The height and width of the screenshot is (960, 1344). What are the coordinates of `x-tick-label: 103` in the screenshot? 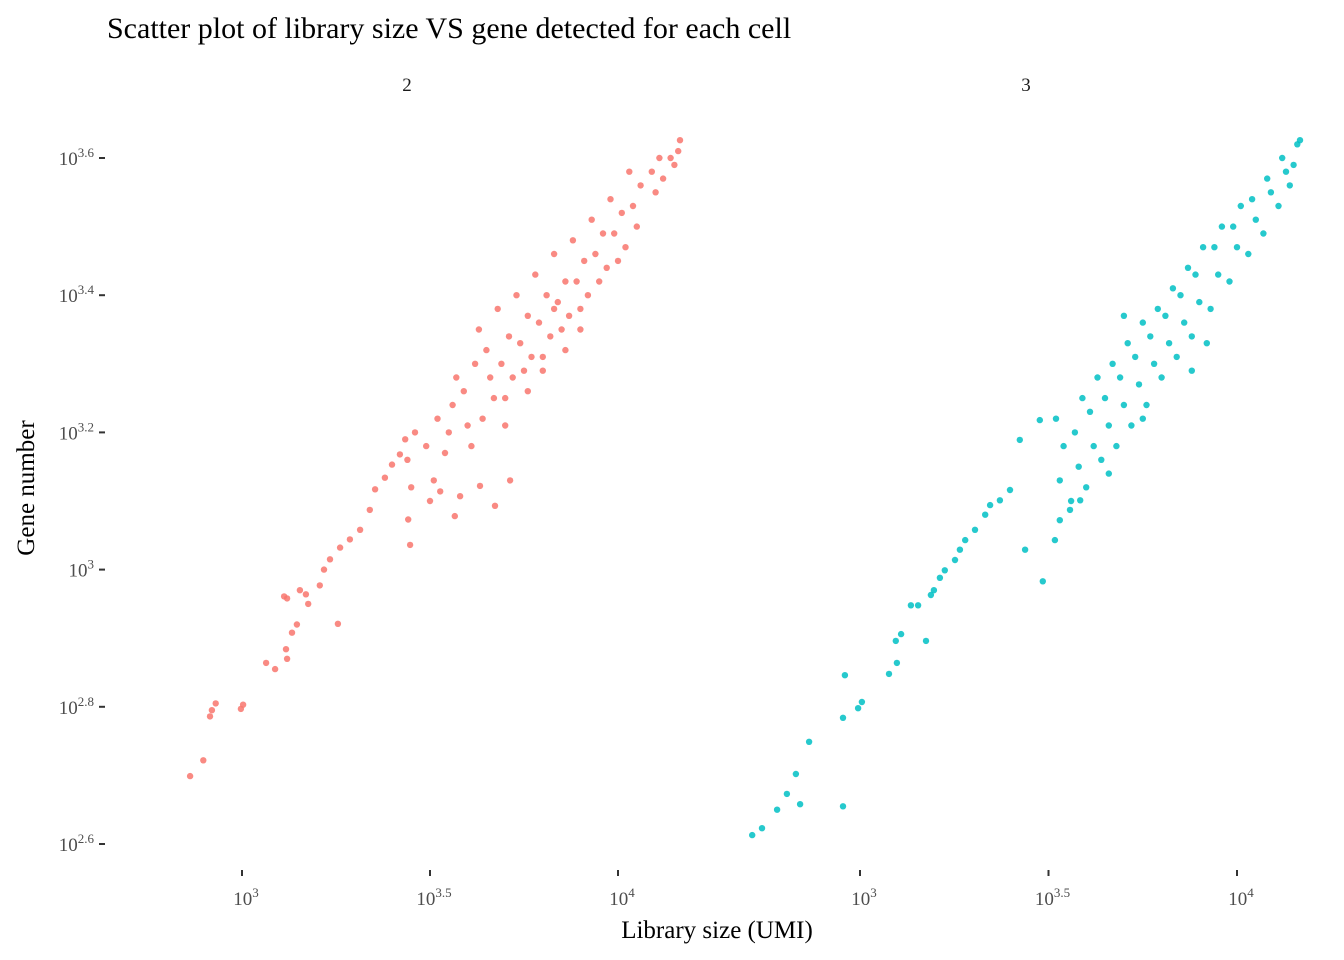 It's located at (246, 897).